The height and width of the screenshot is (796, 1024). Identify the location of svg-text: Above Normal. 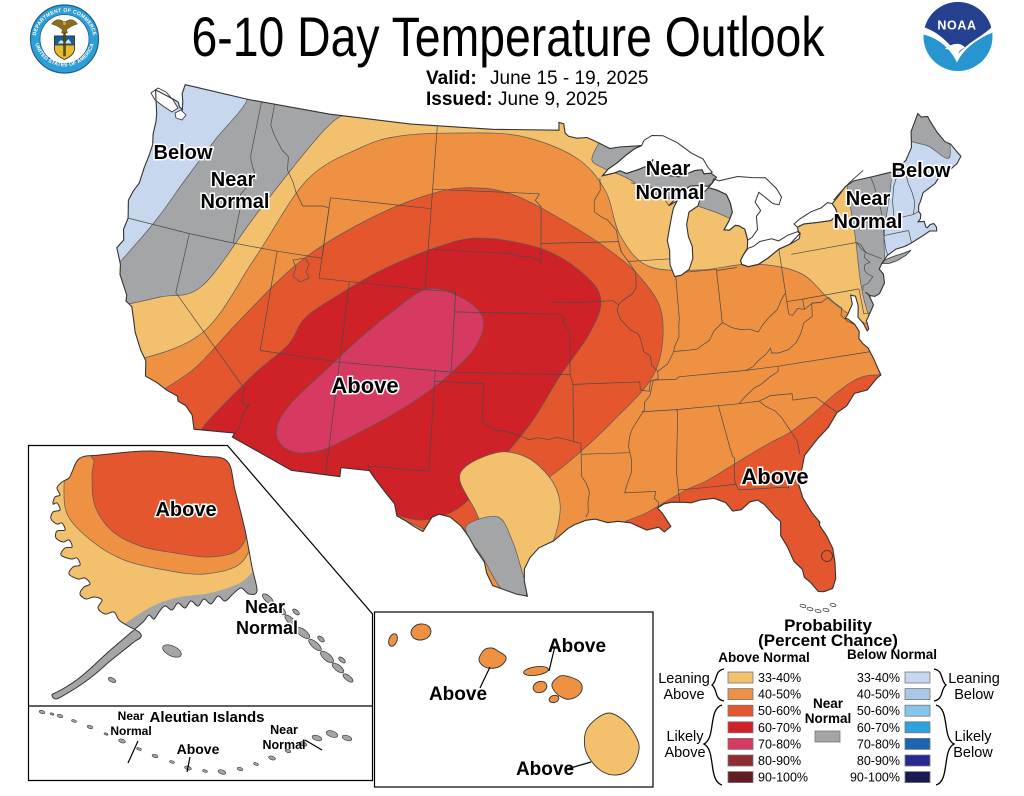
(764, 657).